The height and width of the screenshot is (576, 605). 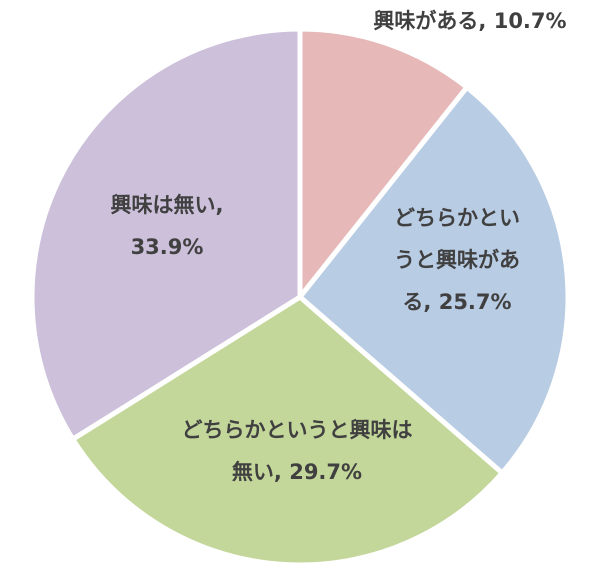 I want to click on slice-label-line: うと興味があ, so click(x=457, y=260).